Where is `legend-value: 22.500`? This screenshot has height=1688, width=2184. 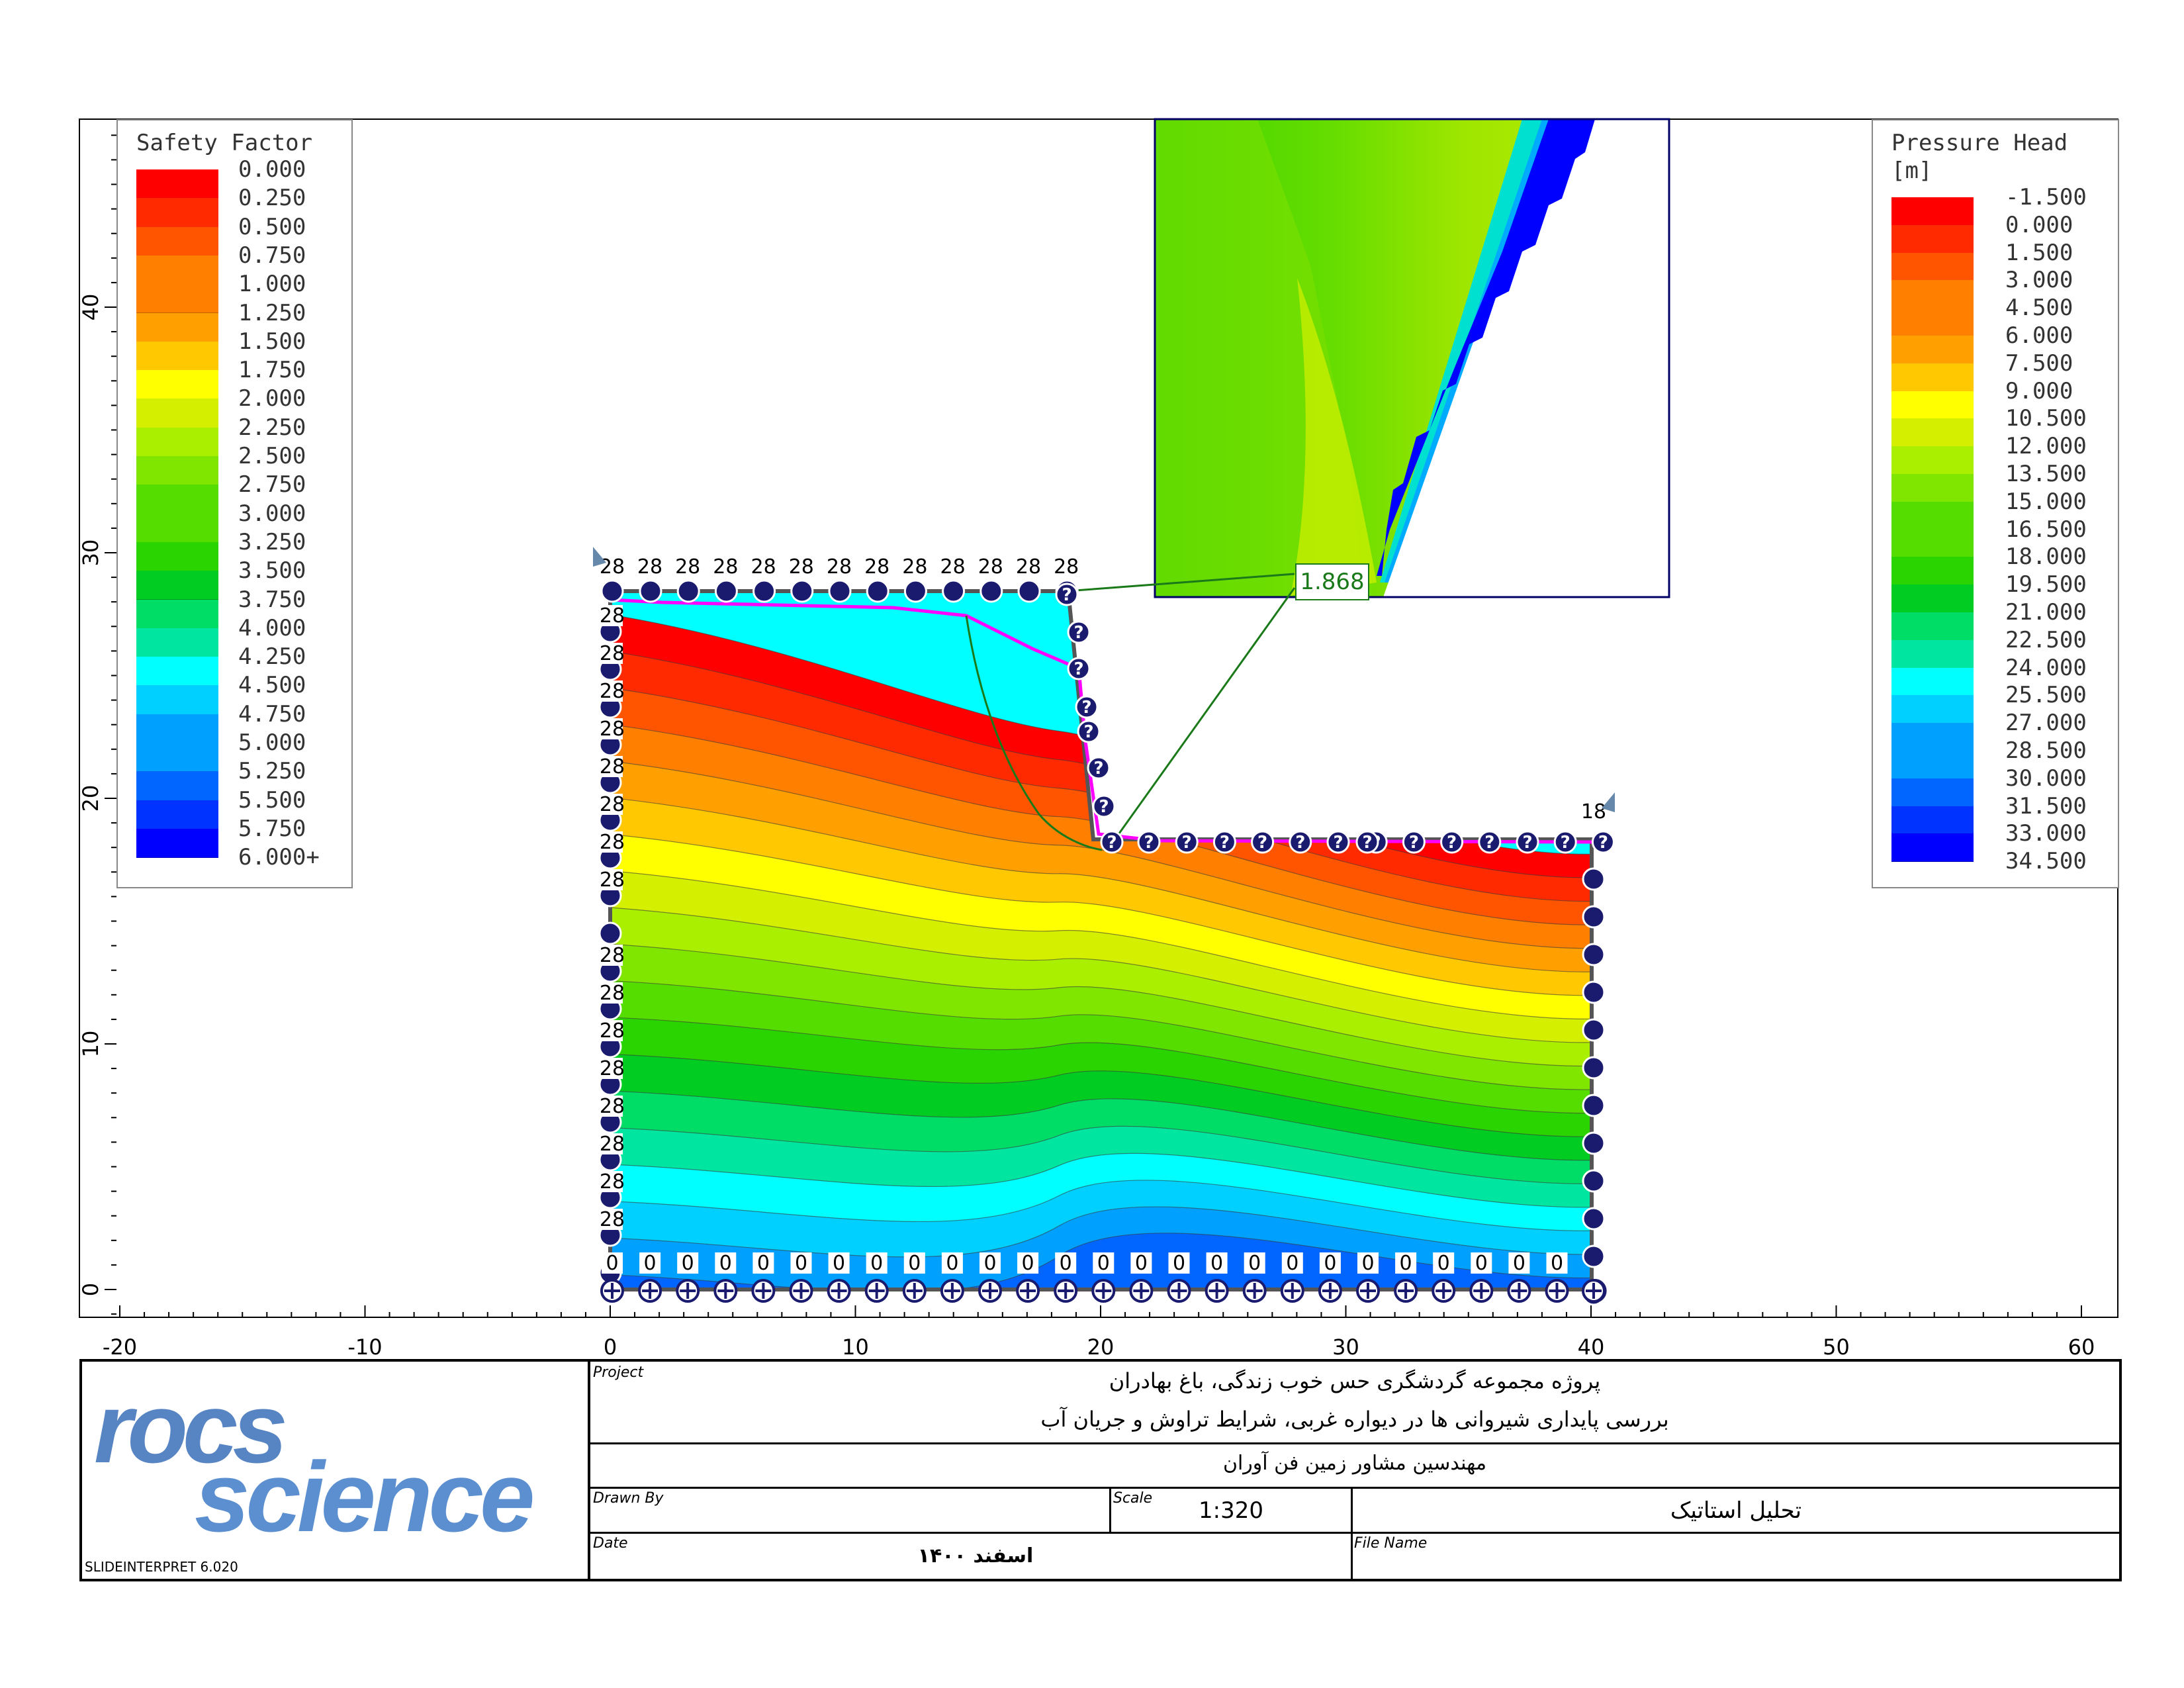 legend-value: 22.500 is located at coordinates (2046, 639).